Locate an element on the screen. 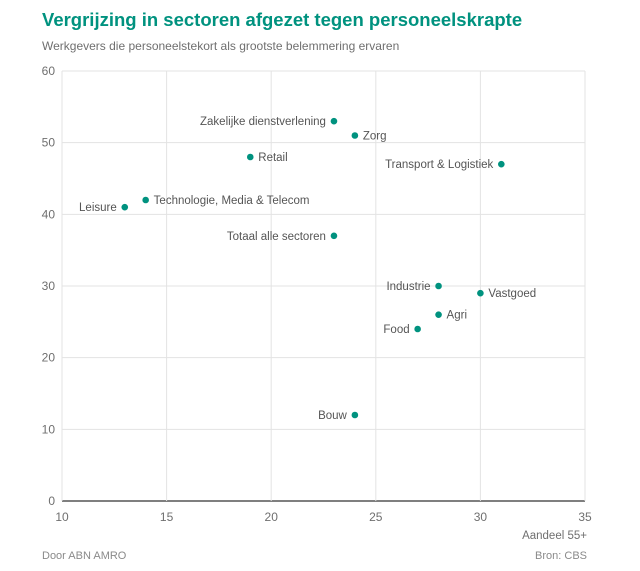 The height and width of the screenshot is (571, 640). x-tick-label: 20 is located at coordinates (272, 517).